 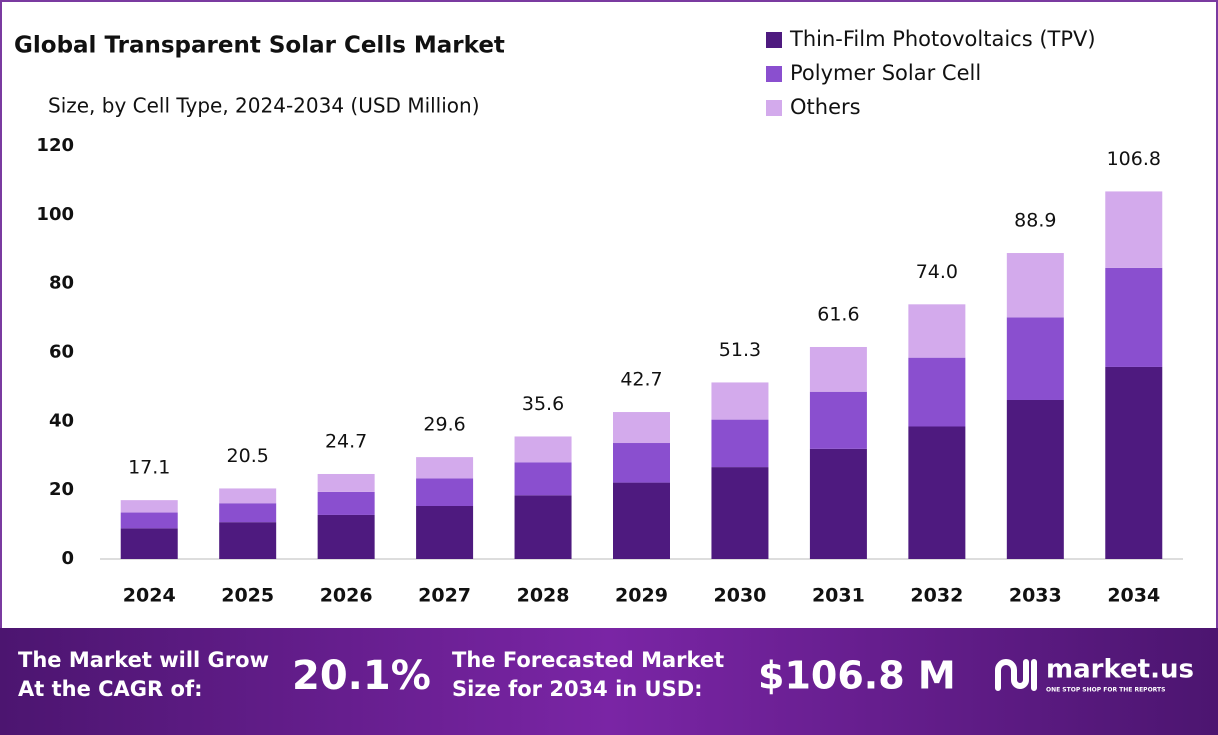 I want to click on y-tick-label: 120, so click(x=55, y=145).